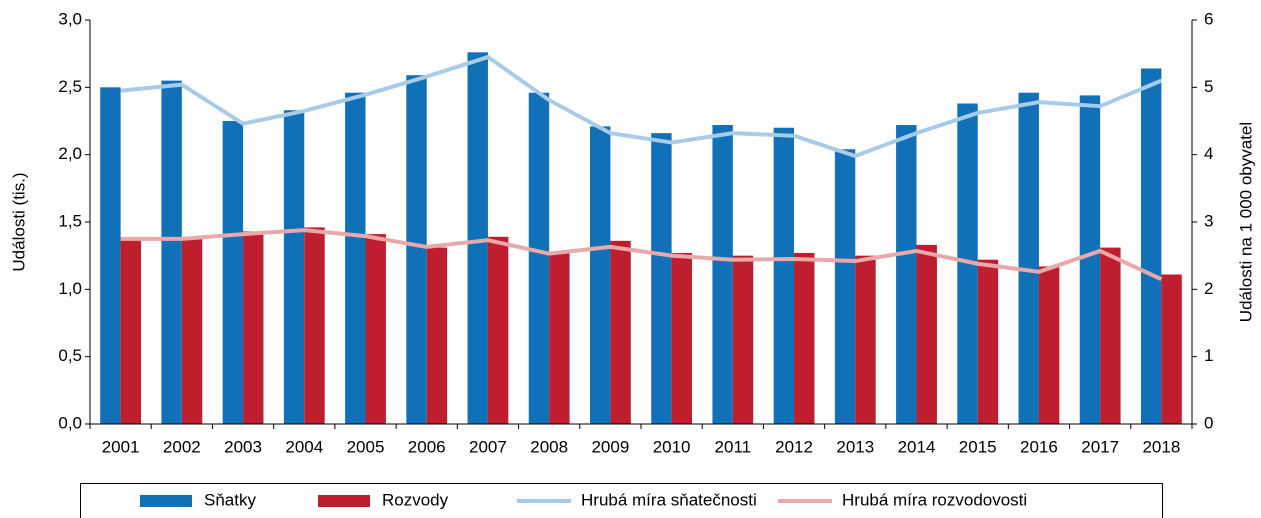 Image resolution: width=1261 pixels, height=518 pixels. What do you see at coordinates (672, 446) in the screenshot?
I see `x-tick-label: 2010` at bounding box center [672, 446].